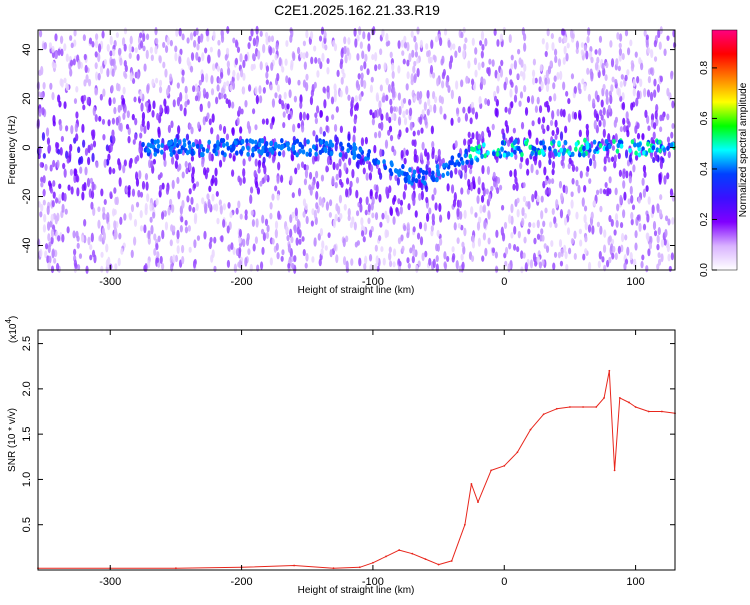 The width and height of the screenshot is (750, 605). What do you see at coordinates (110, 282) in the screenshot?
I see `spectrogram-x-tick-label: -300` at bounding box center [110, 282].